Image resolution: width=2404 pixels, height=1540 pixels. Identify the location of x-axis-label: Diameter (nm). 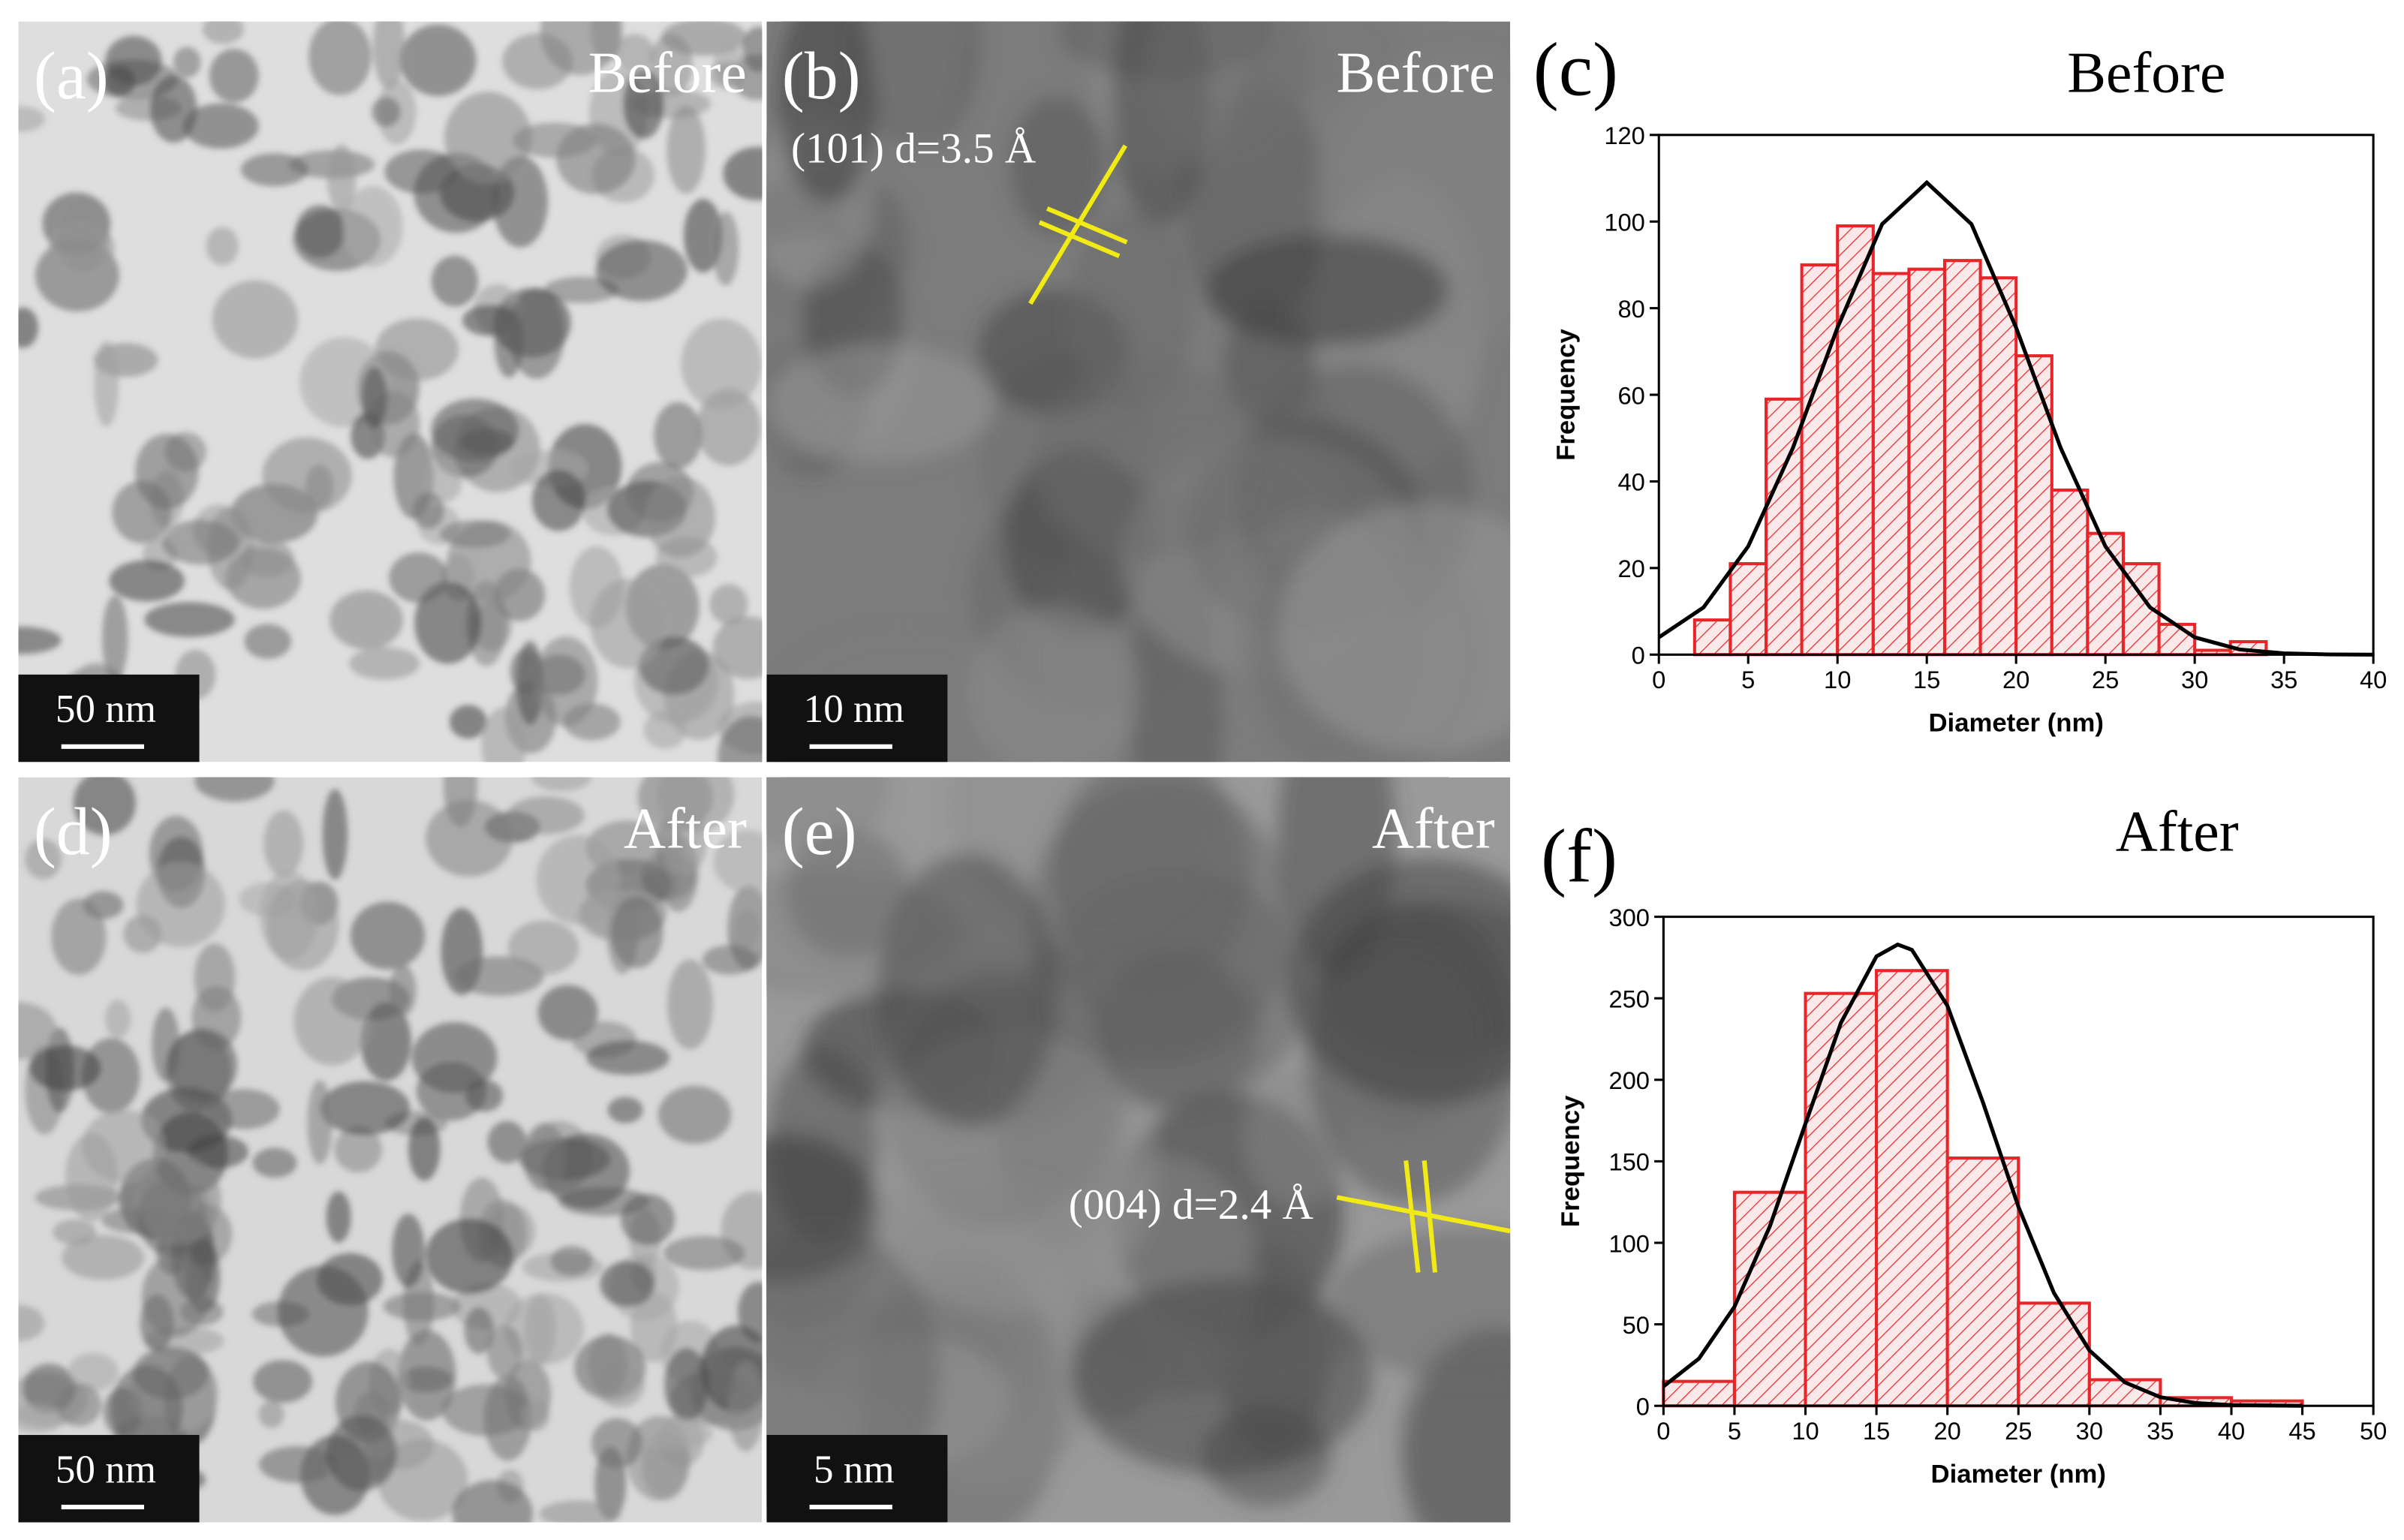
(2018, 1474).